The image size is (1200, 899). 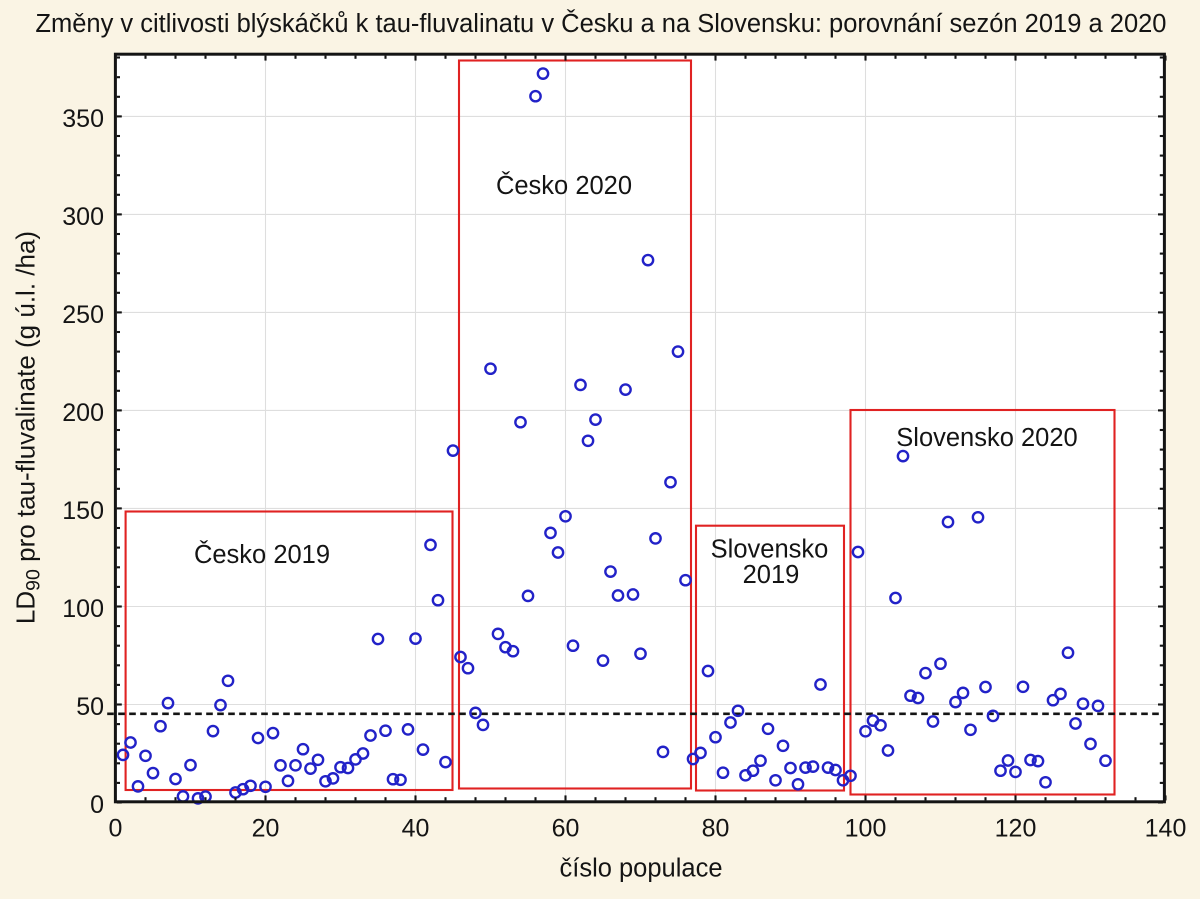 What do you see at coordinates (90, 707) in the screenshot?
I see `svg-text: 50` at bounding box center [90, 707].